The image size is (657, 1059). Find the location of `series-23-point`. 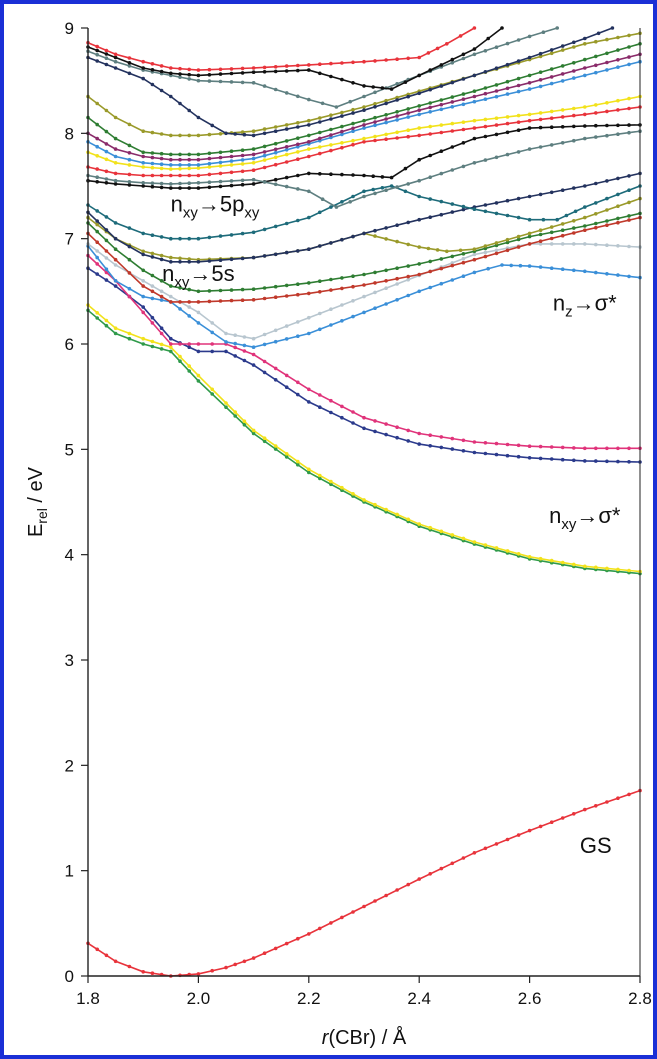

series-23-point is located at coordinates (488, 38).